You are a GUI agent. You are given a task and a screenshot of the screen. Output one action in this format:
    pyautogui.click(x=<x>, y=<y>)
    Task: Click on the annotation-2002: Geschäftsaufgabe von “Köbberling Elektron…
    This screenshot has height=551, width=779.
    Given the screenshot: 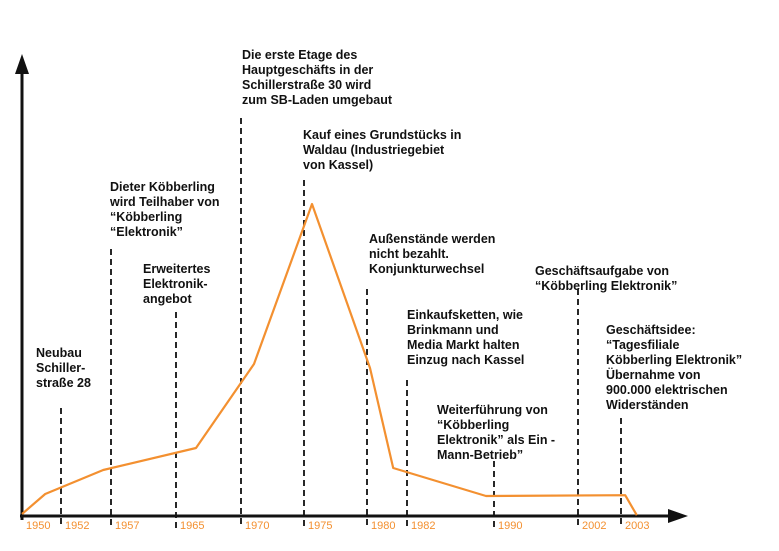 What is the action you would take?
    pyautogui.click(x=606, y=279)
    